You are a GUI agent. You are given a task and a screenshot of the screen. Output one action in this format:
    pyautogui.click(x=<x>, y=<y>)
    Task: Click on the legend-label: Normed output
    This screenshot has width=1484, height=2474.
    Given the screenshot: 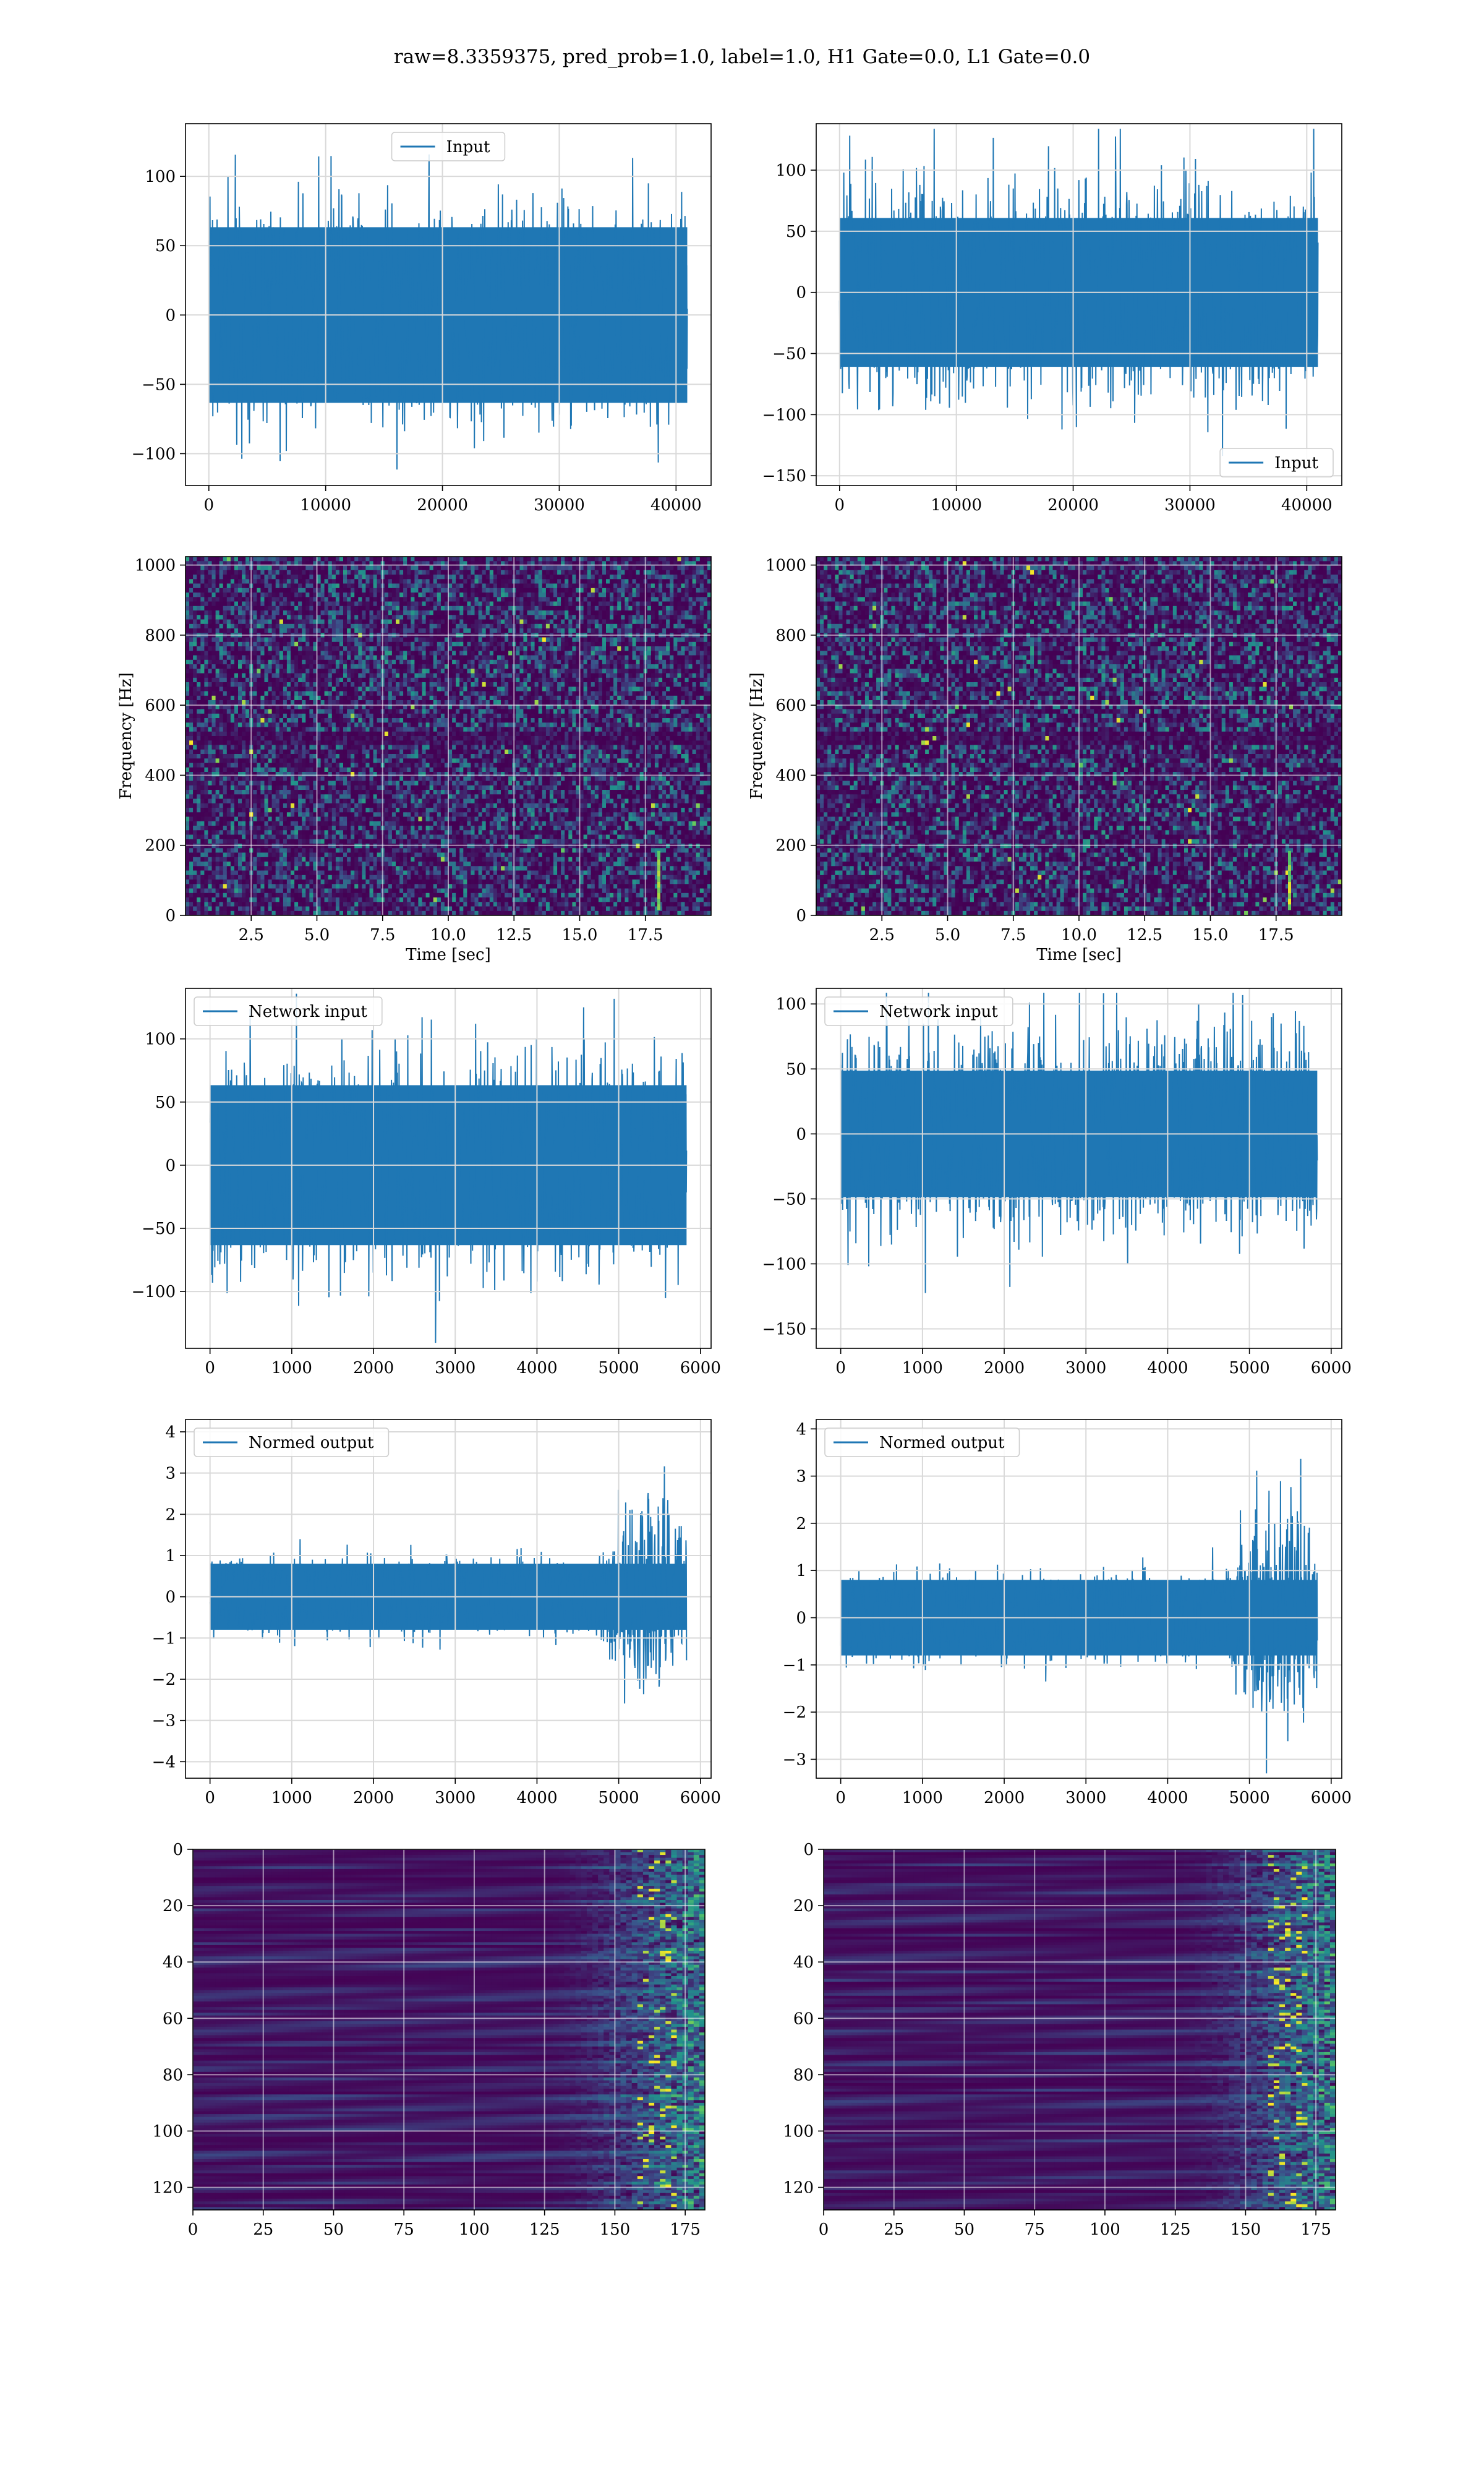 What is the action you would take?
    pyautogui.click(x=311, y=1443)
    